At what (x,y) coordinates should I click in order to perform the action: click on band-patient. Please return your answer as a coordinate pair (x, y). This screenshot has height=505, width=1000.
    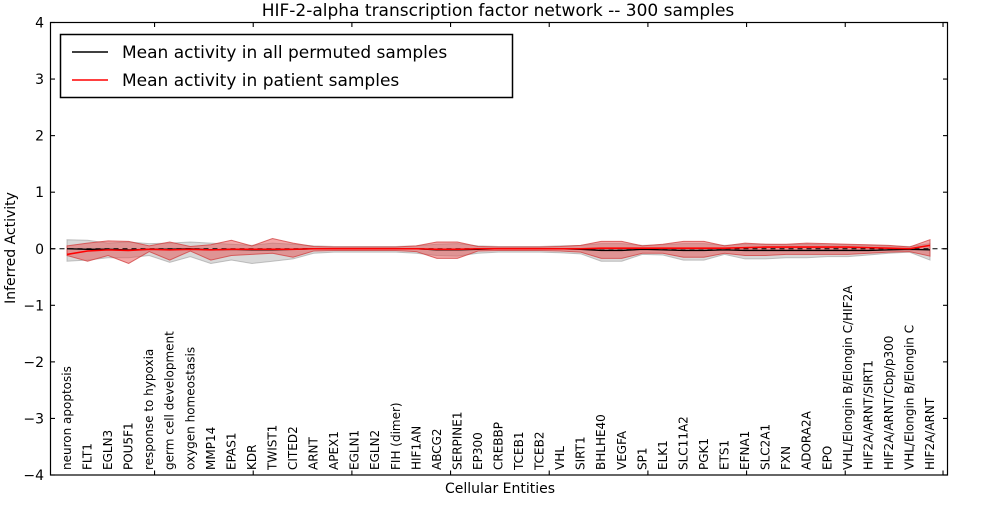
    Looking at the image, I should click on (498, 251).